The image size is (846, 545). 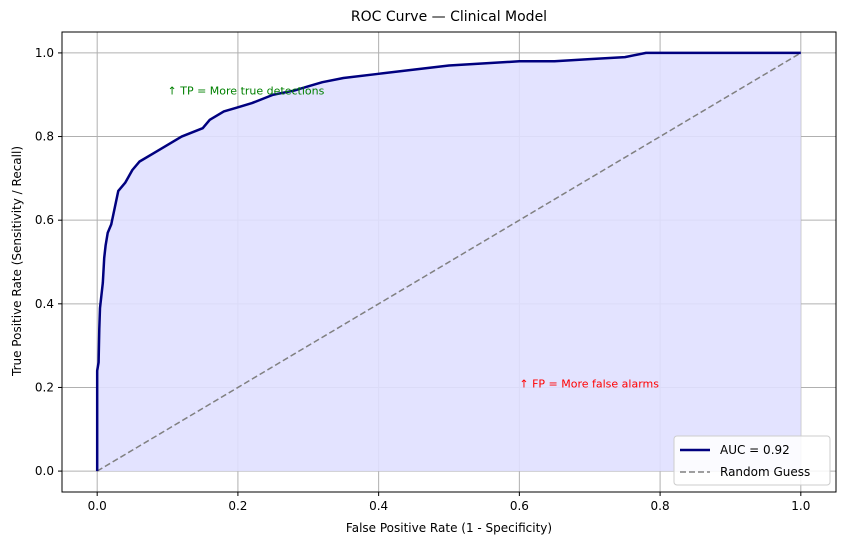 I want to click on annotation-text: ↑ TP = More true detections, so click(x=246, y=91).